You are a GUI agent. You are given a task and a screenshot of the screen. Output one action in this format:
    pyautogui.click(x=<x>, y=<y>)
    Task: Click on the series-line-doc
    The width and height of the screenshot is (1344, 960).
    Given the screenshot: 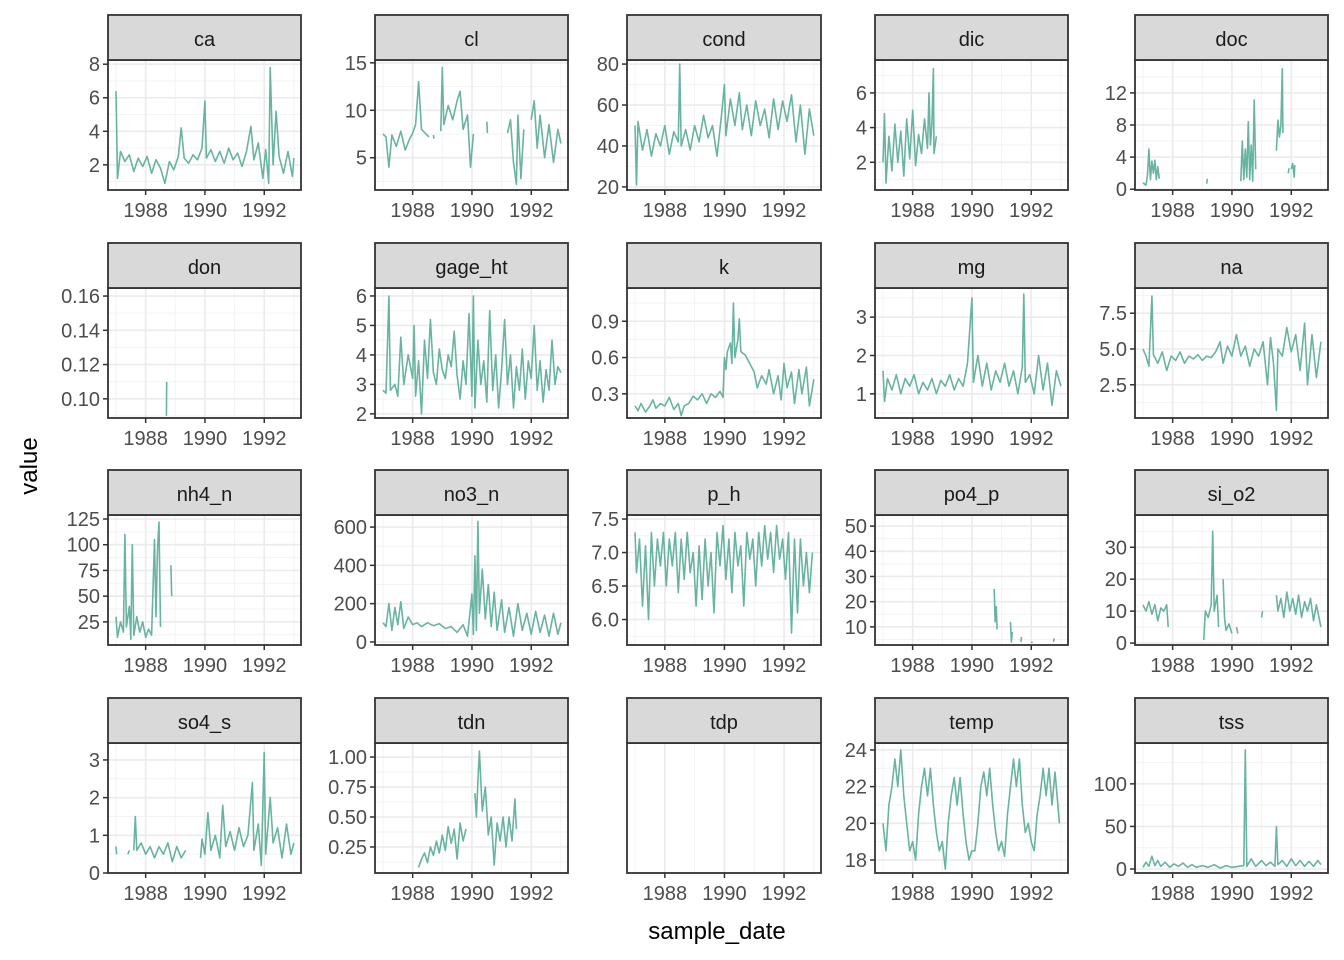 What is the action you would take?
    pyautogui.click(x=1219, y=127)
    